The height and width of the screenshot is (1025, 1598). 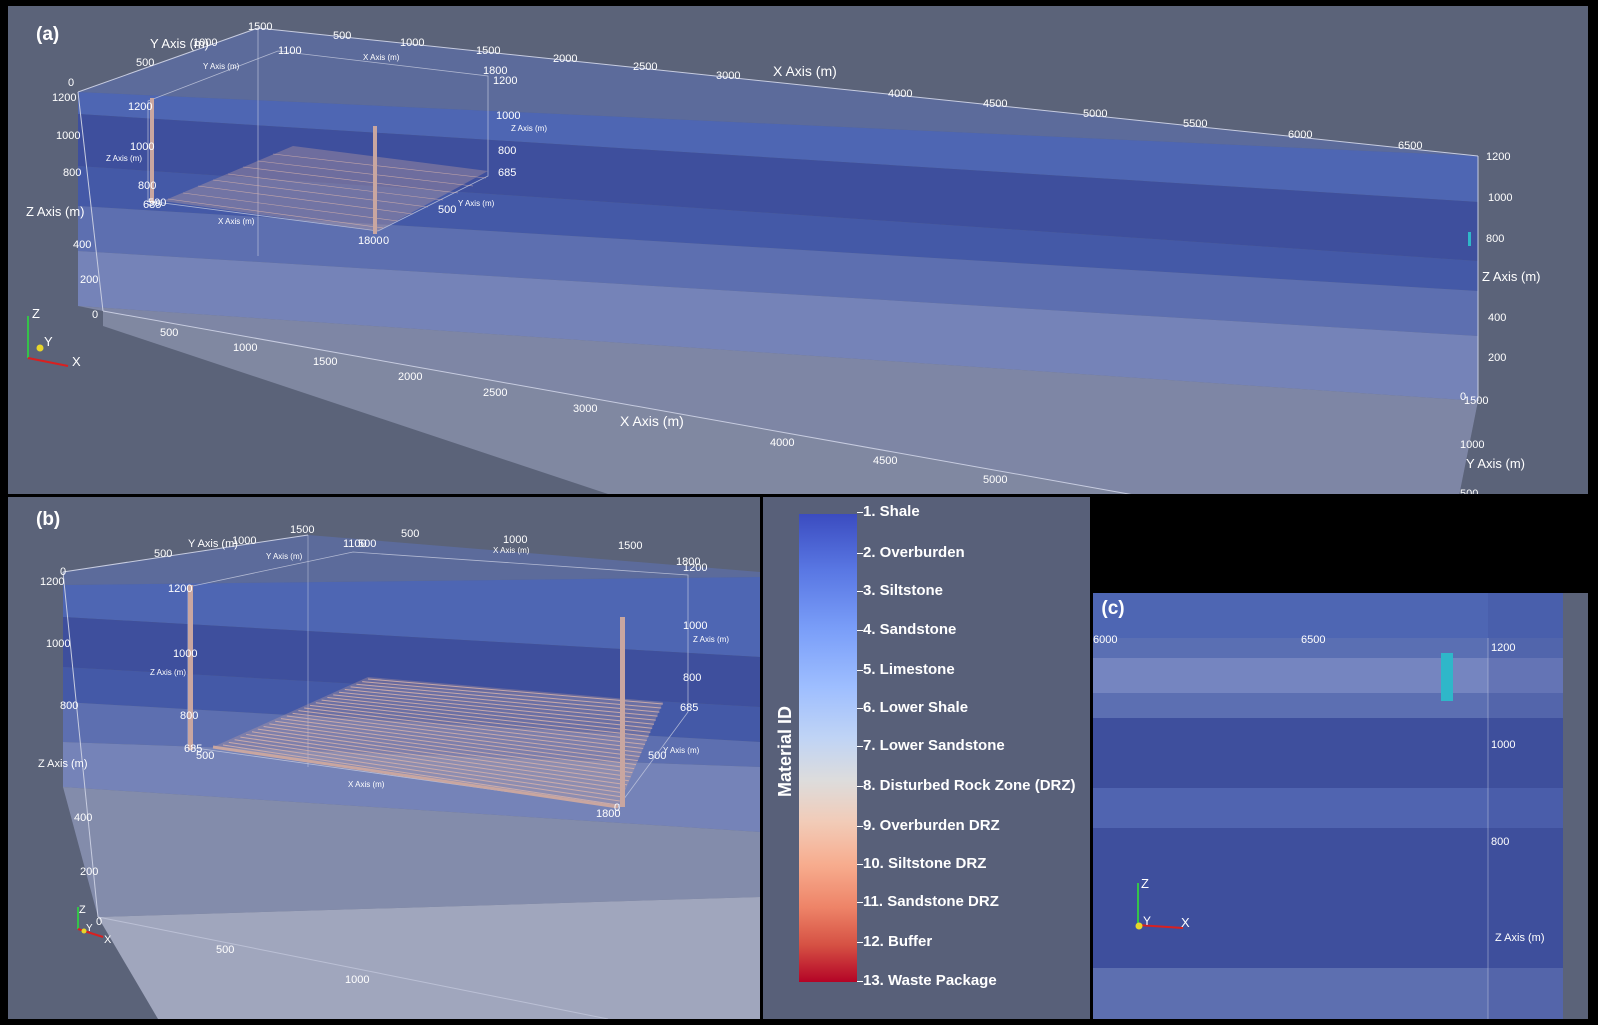 I want to click on tick-x-top: 6500, so click(x=1410, y=146).